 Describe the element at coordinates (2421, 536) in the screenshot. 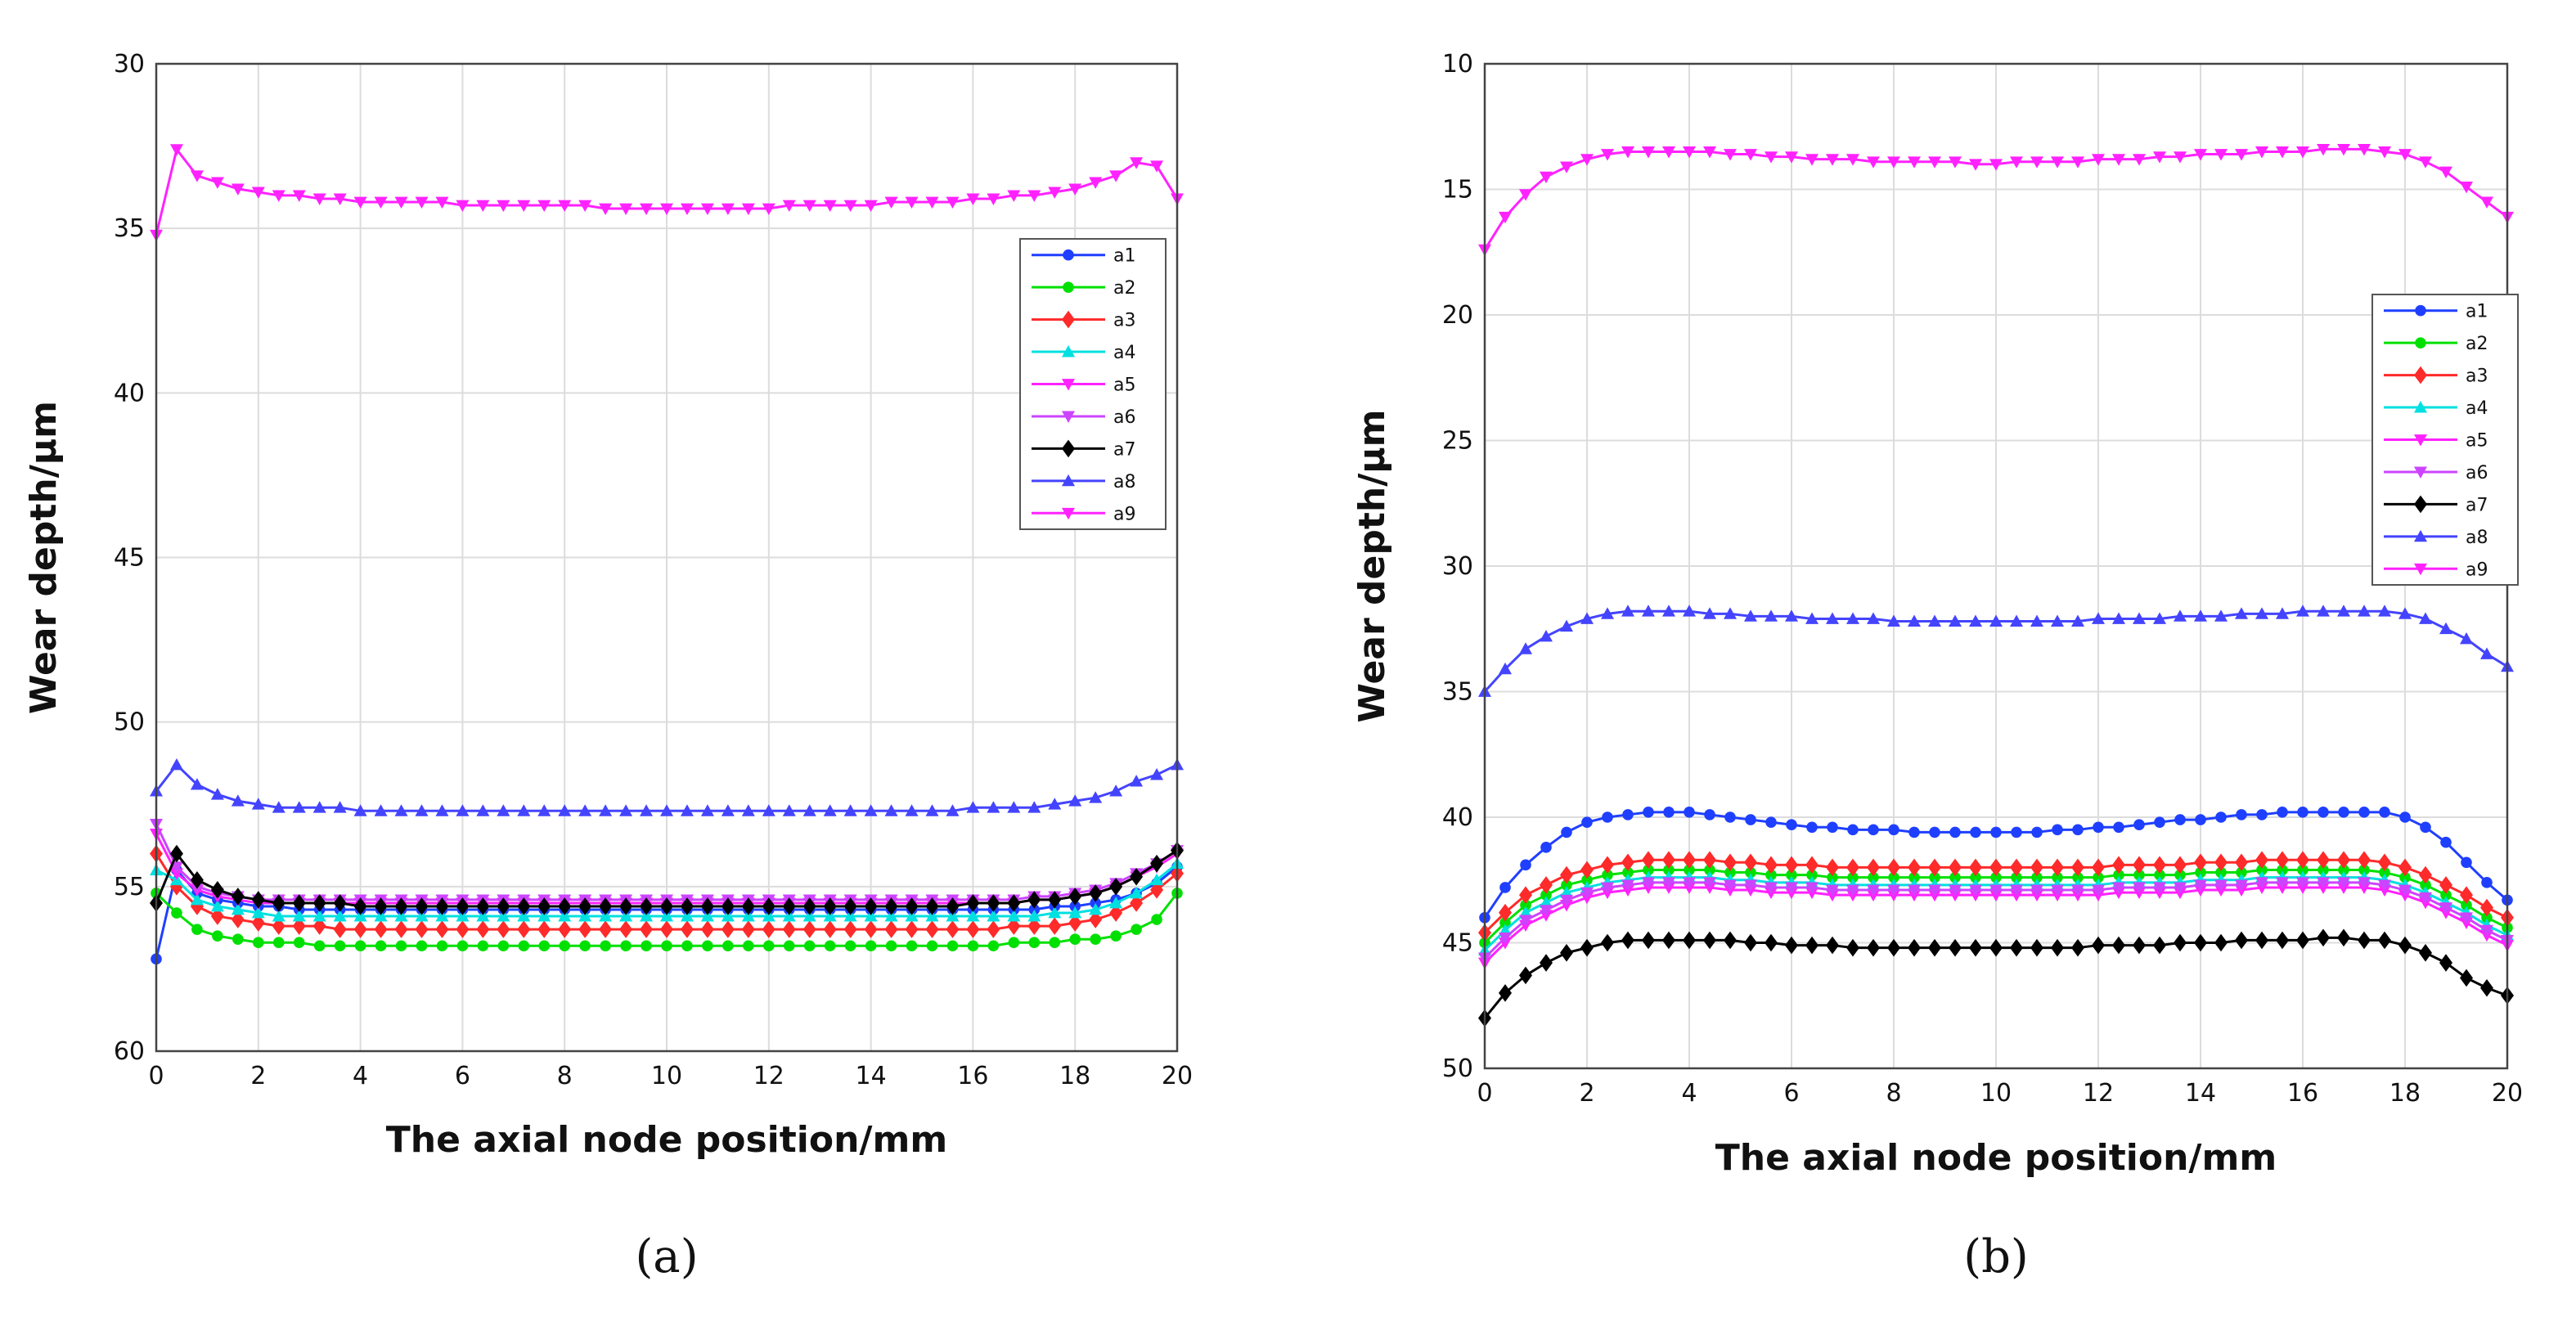

I see `legend-marker-a8` at that location.